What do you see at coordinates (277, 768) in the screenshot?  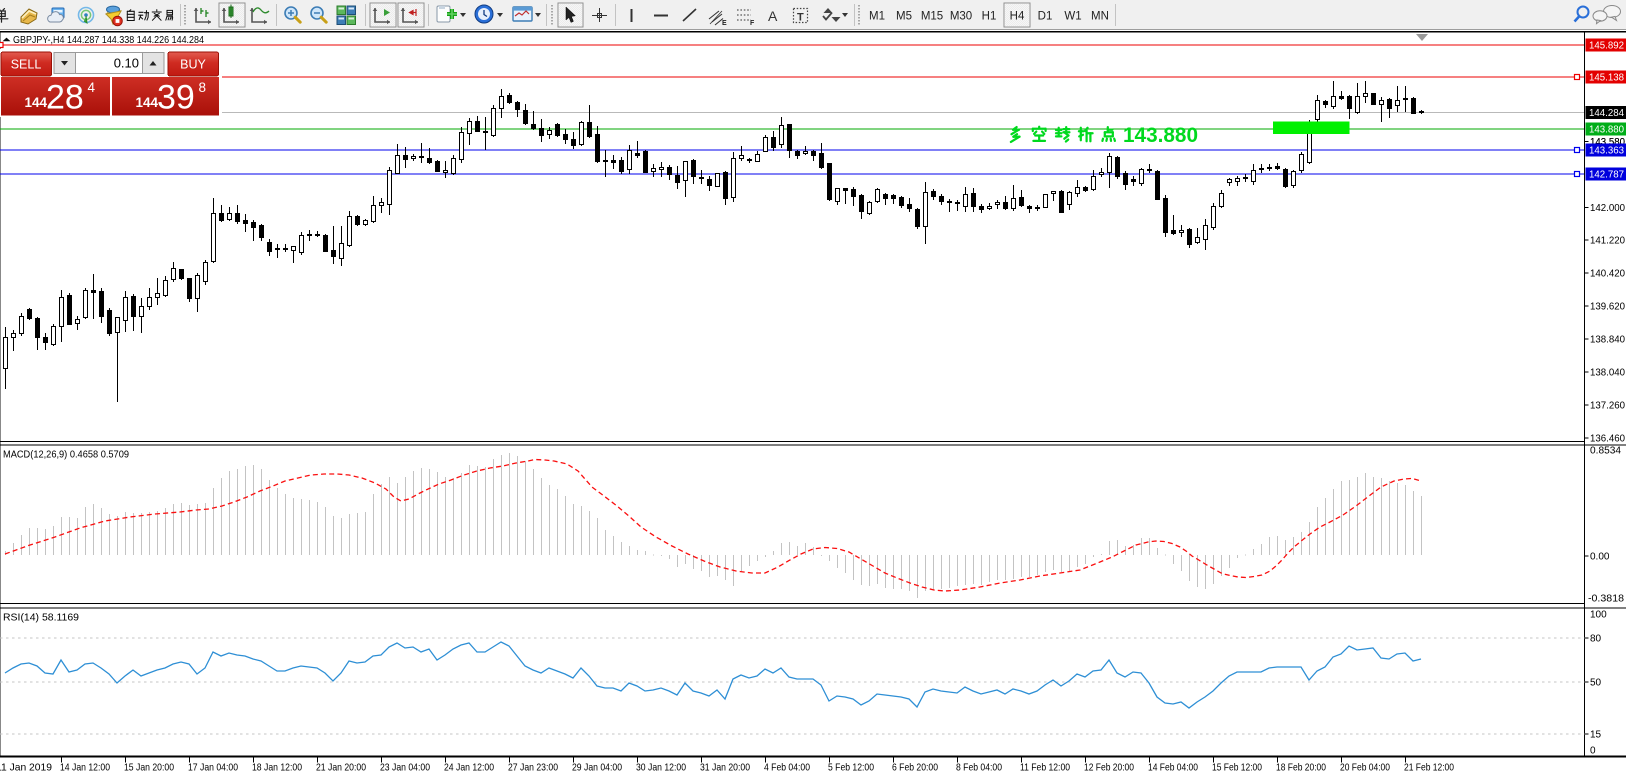 I see `svg-text: 18 Jan 12:00` at bounding box center [277, 768].